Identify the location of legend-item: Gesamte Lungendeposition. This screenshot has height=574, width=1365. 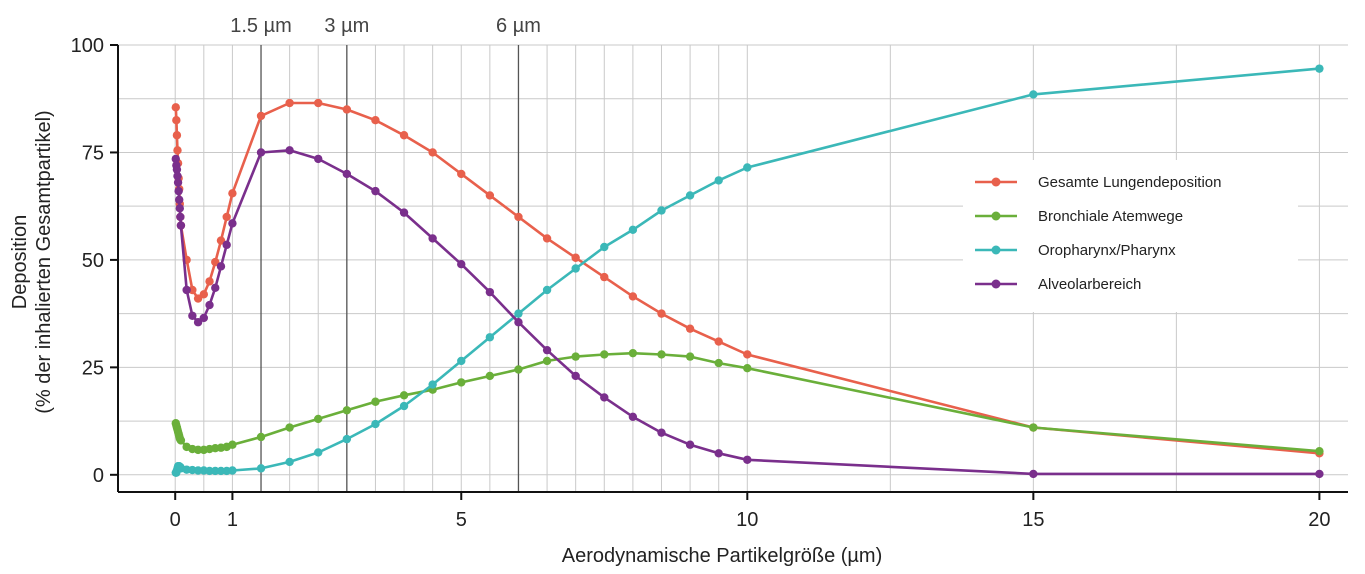
(1098, 182).